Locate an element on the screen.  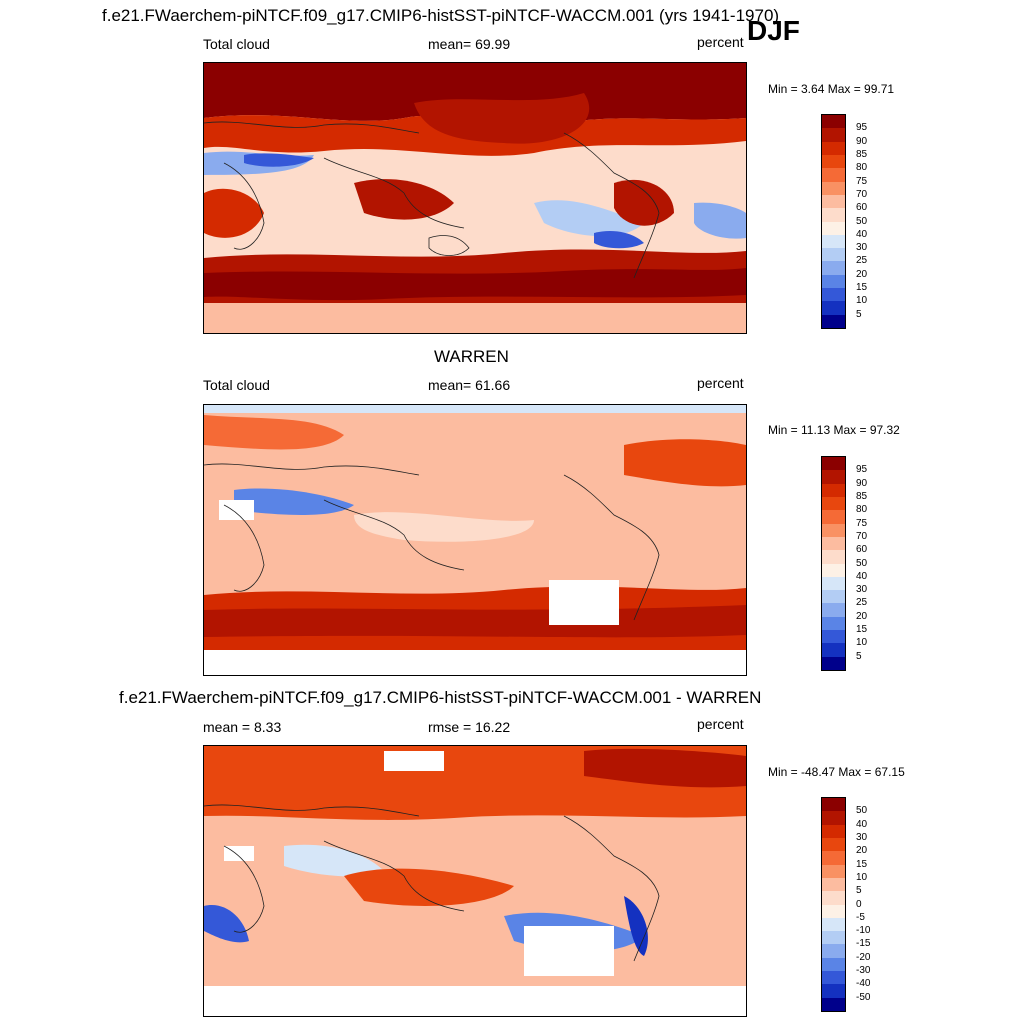
panel-3-map-swafrica is located at coordinates (226, 924).